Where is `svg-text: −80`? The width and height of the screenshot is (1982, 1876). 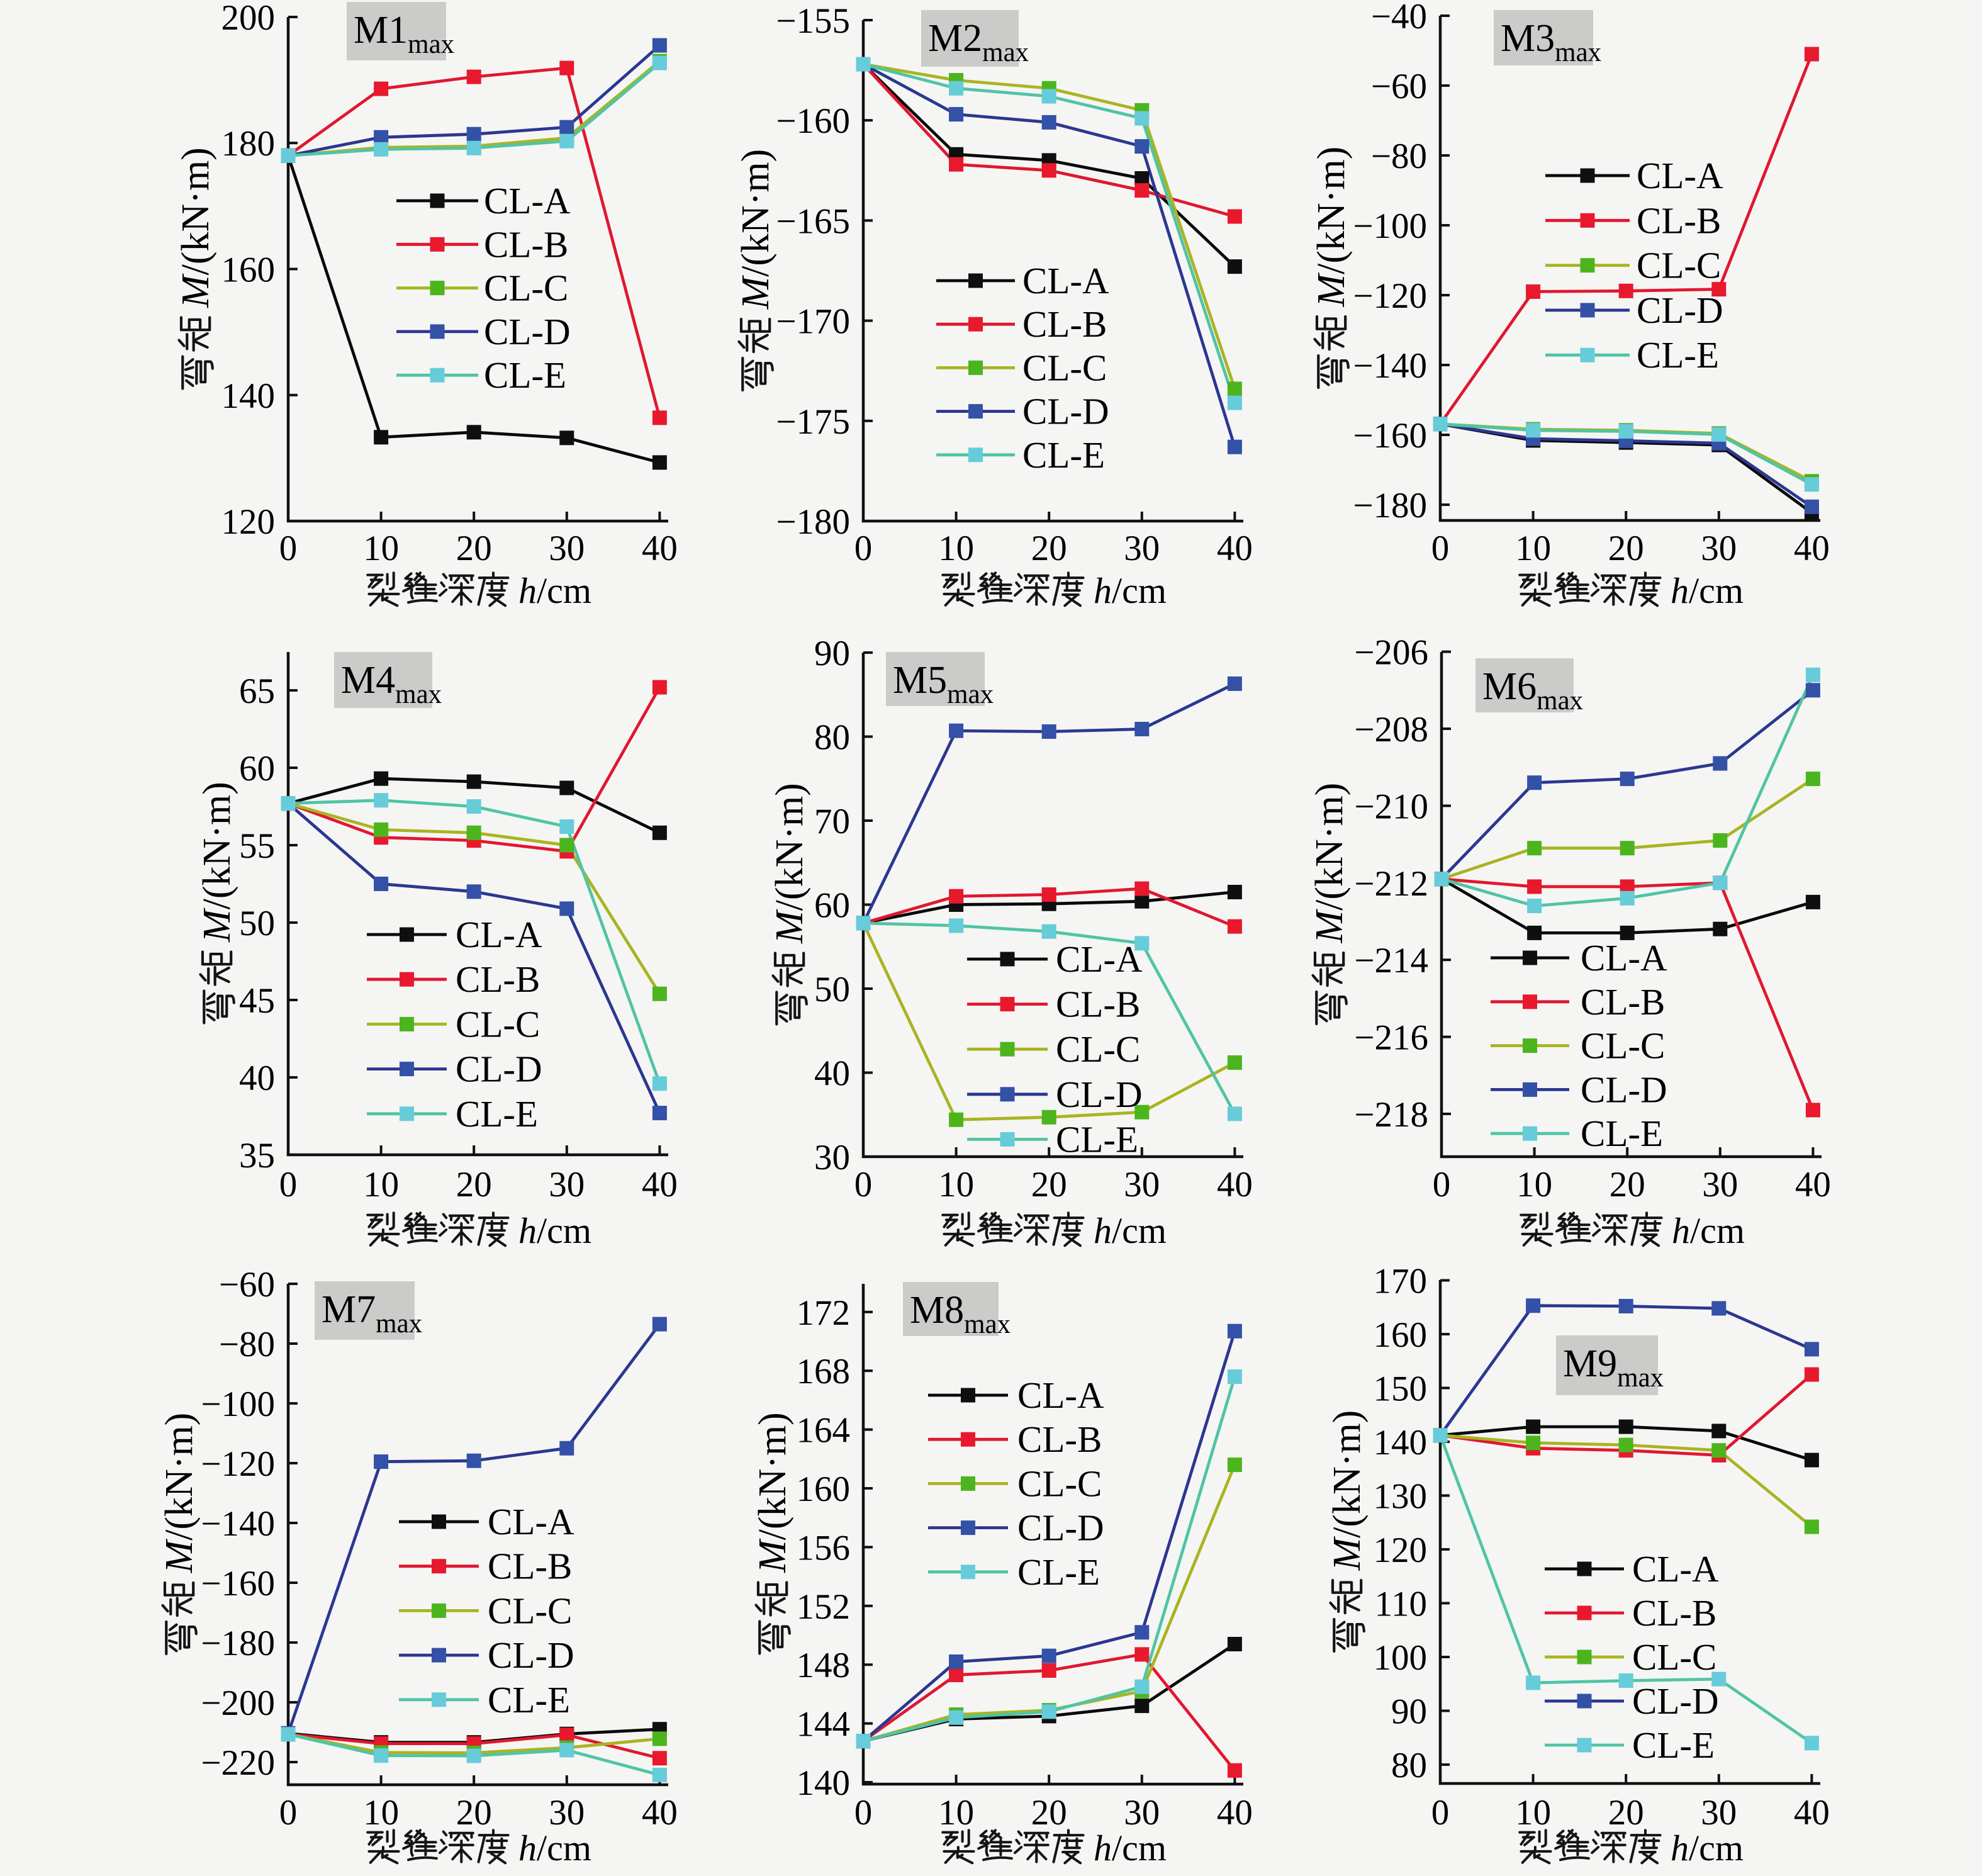
svg-text: −80 is located at coordinates (247, 1344).